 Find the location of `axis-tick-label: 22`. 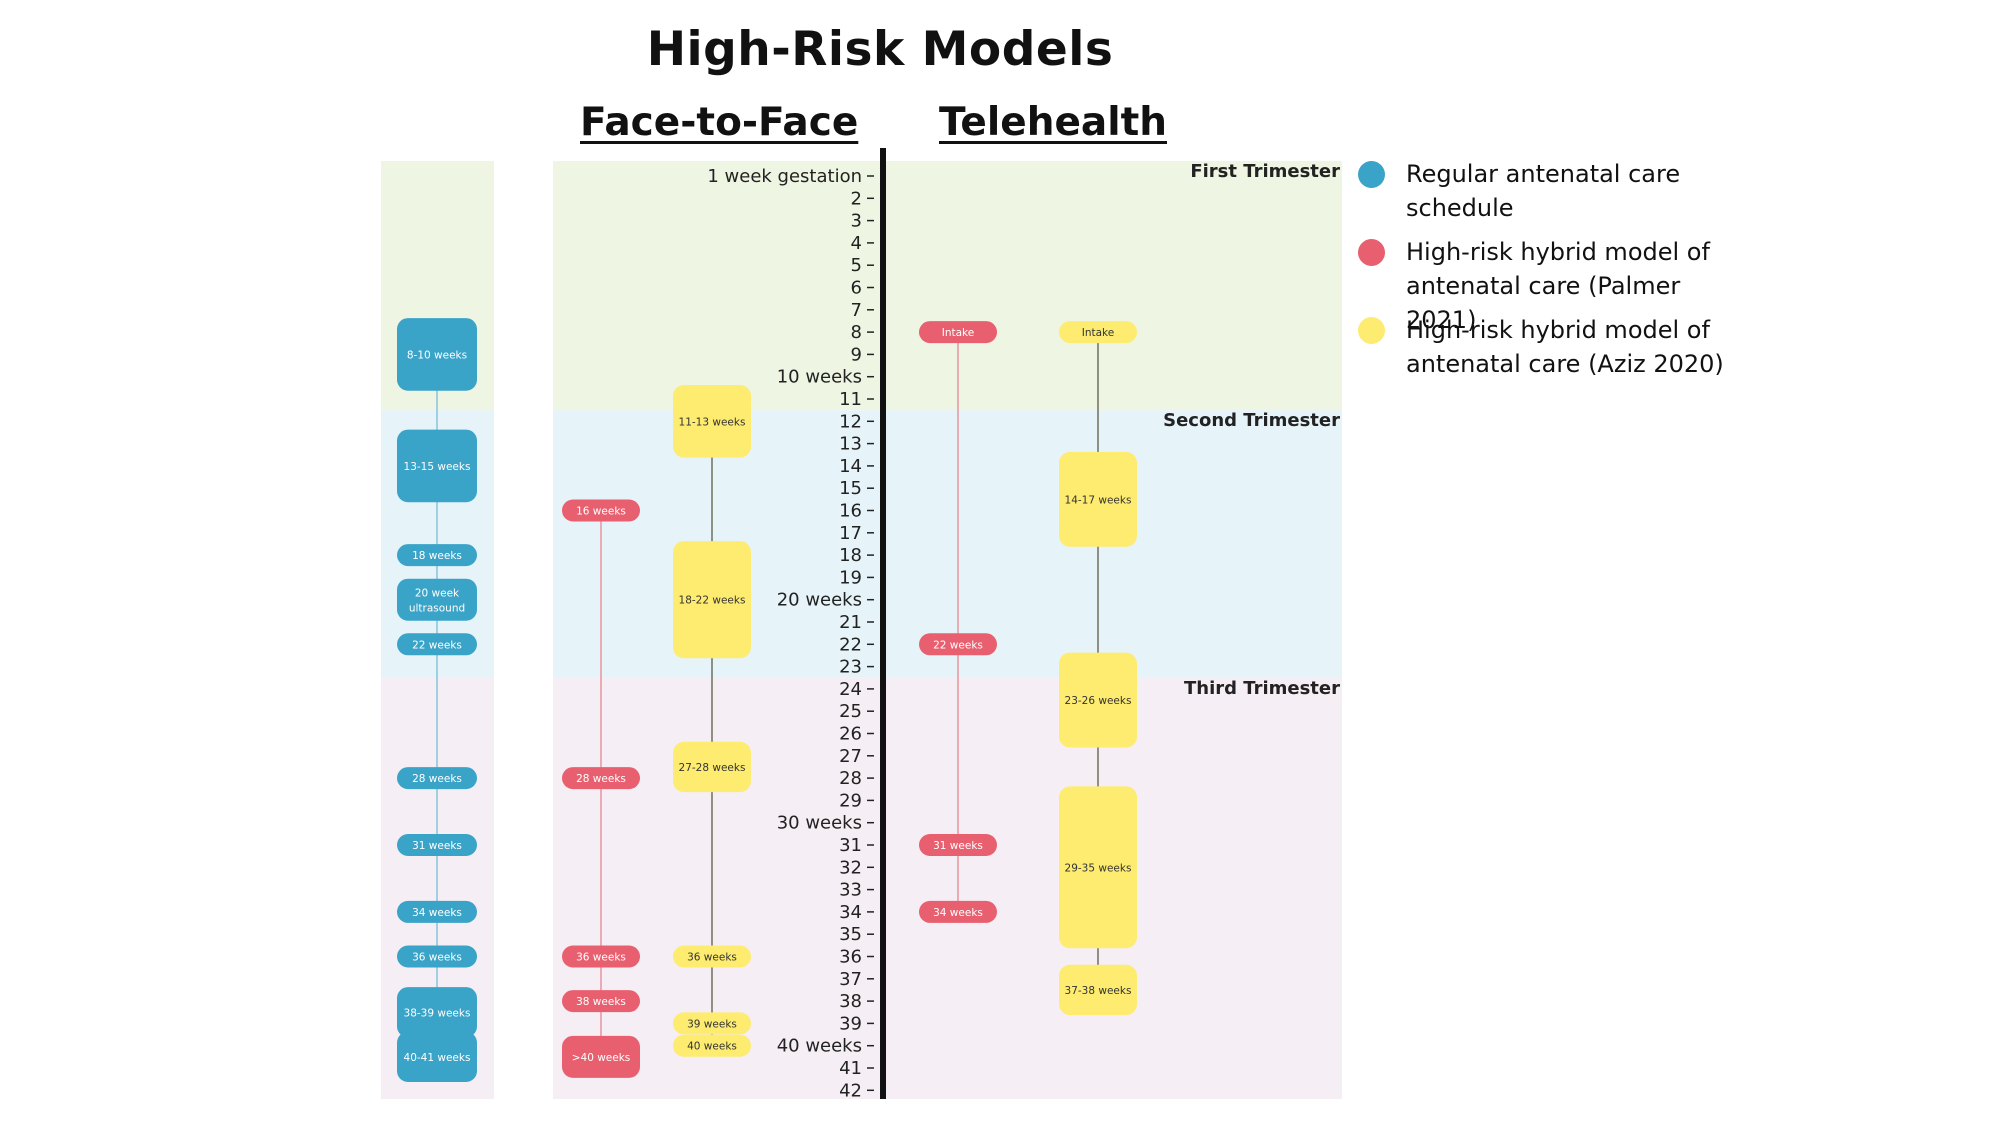

axis-tick-label: 22 is located at coordinates (850, 644).